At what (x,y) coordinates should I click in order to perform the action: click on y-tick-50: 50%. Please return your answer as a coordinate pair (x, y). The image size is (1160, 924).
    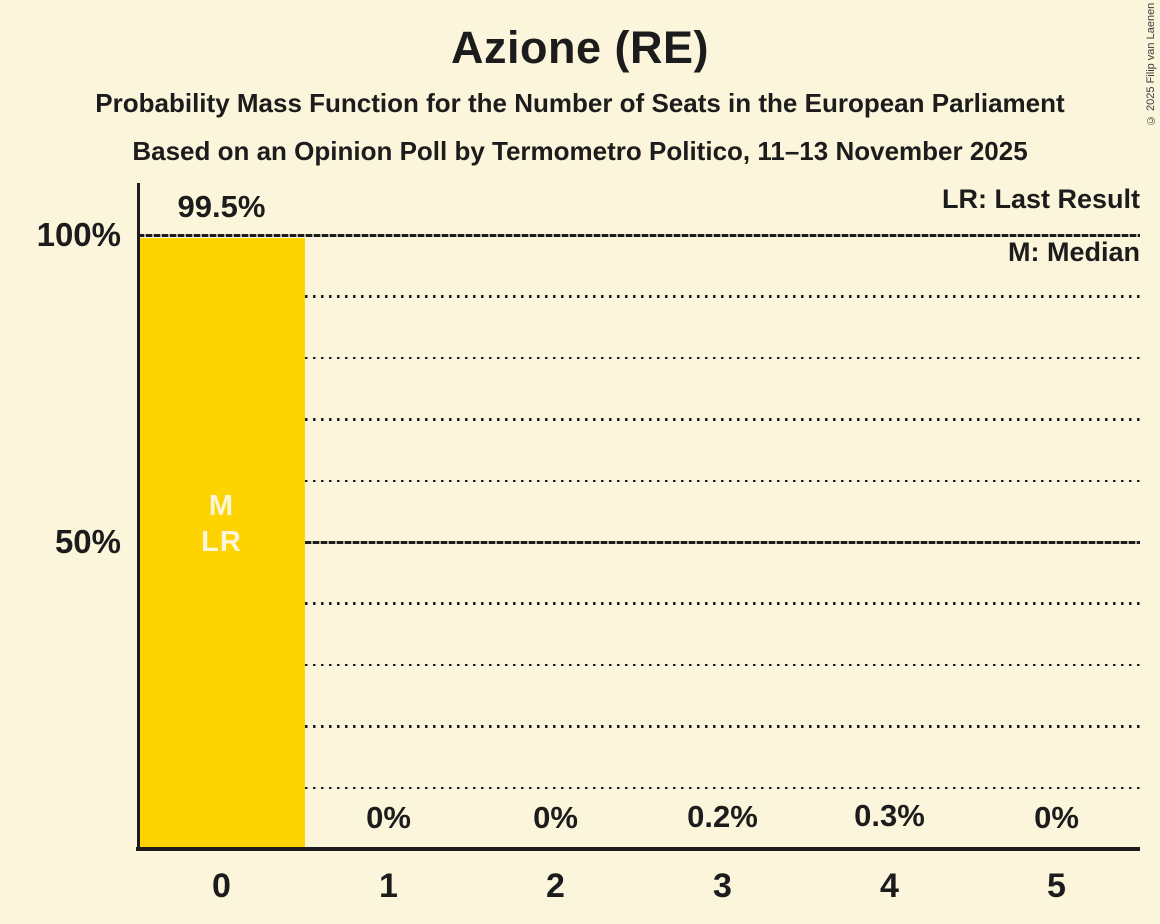
    Looking at the image, I should click on (87, 541).